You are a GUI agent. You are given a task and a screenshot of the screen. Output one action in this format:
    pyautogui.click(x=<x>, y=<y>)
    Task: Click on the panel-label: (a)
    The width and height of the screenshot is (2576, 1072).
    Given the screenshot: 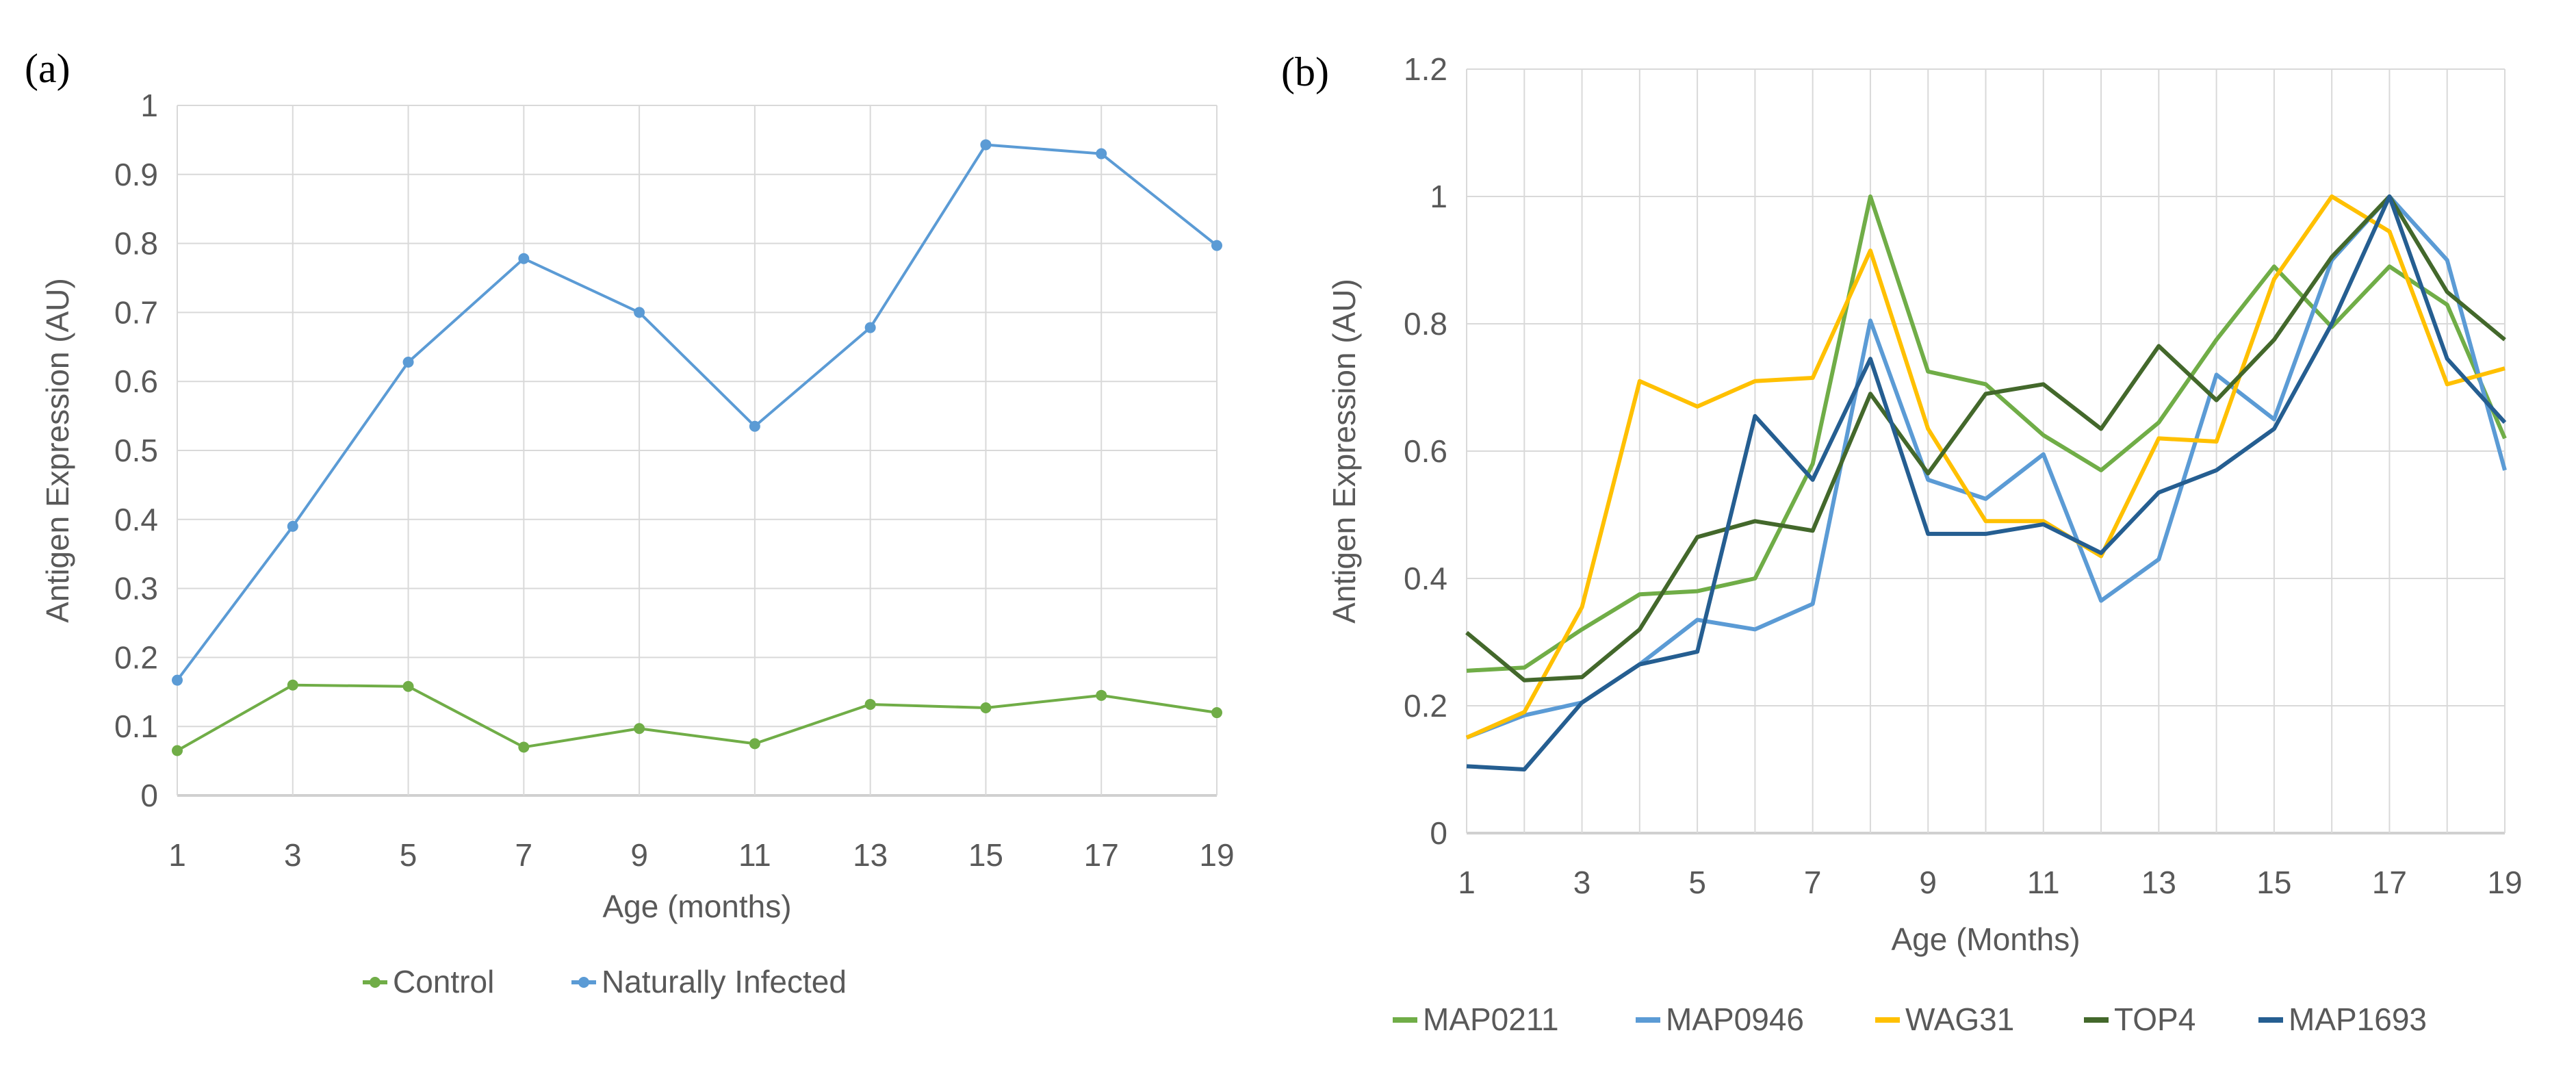 What is the action you would take?
    pyautogui.click(x=47, y=68)
    